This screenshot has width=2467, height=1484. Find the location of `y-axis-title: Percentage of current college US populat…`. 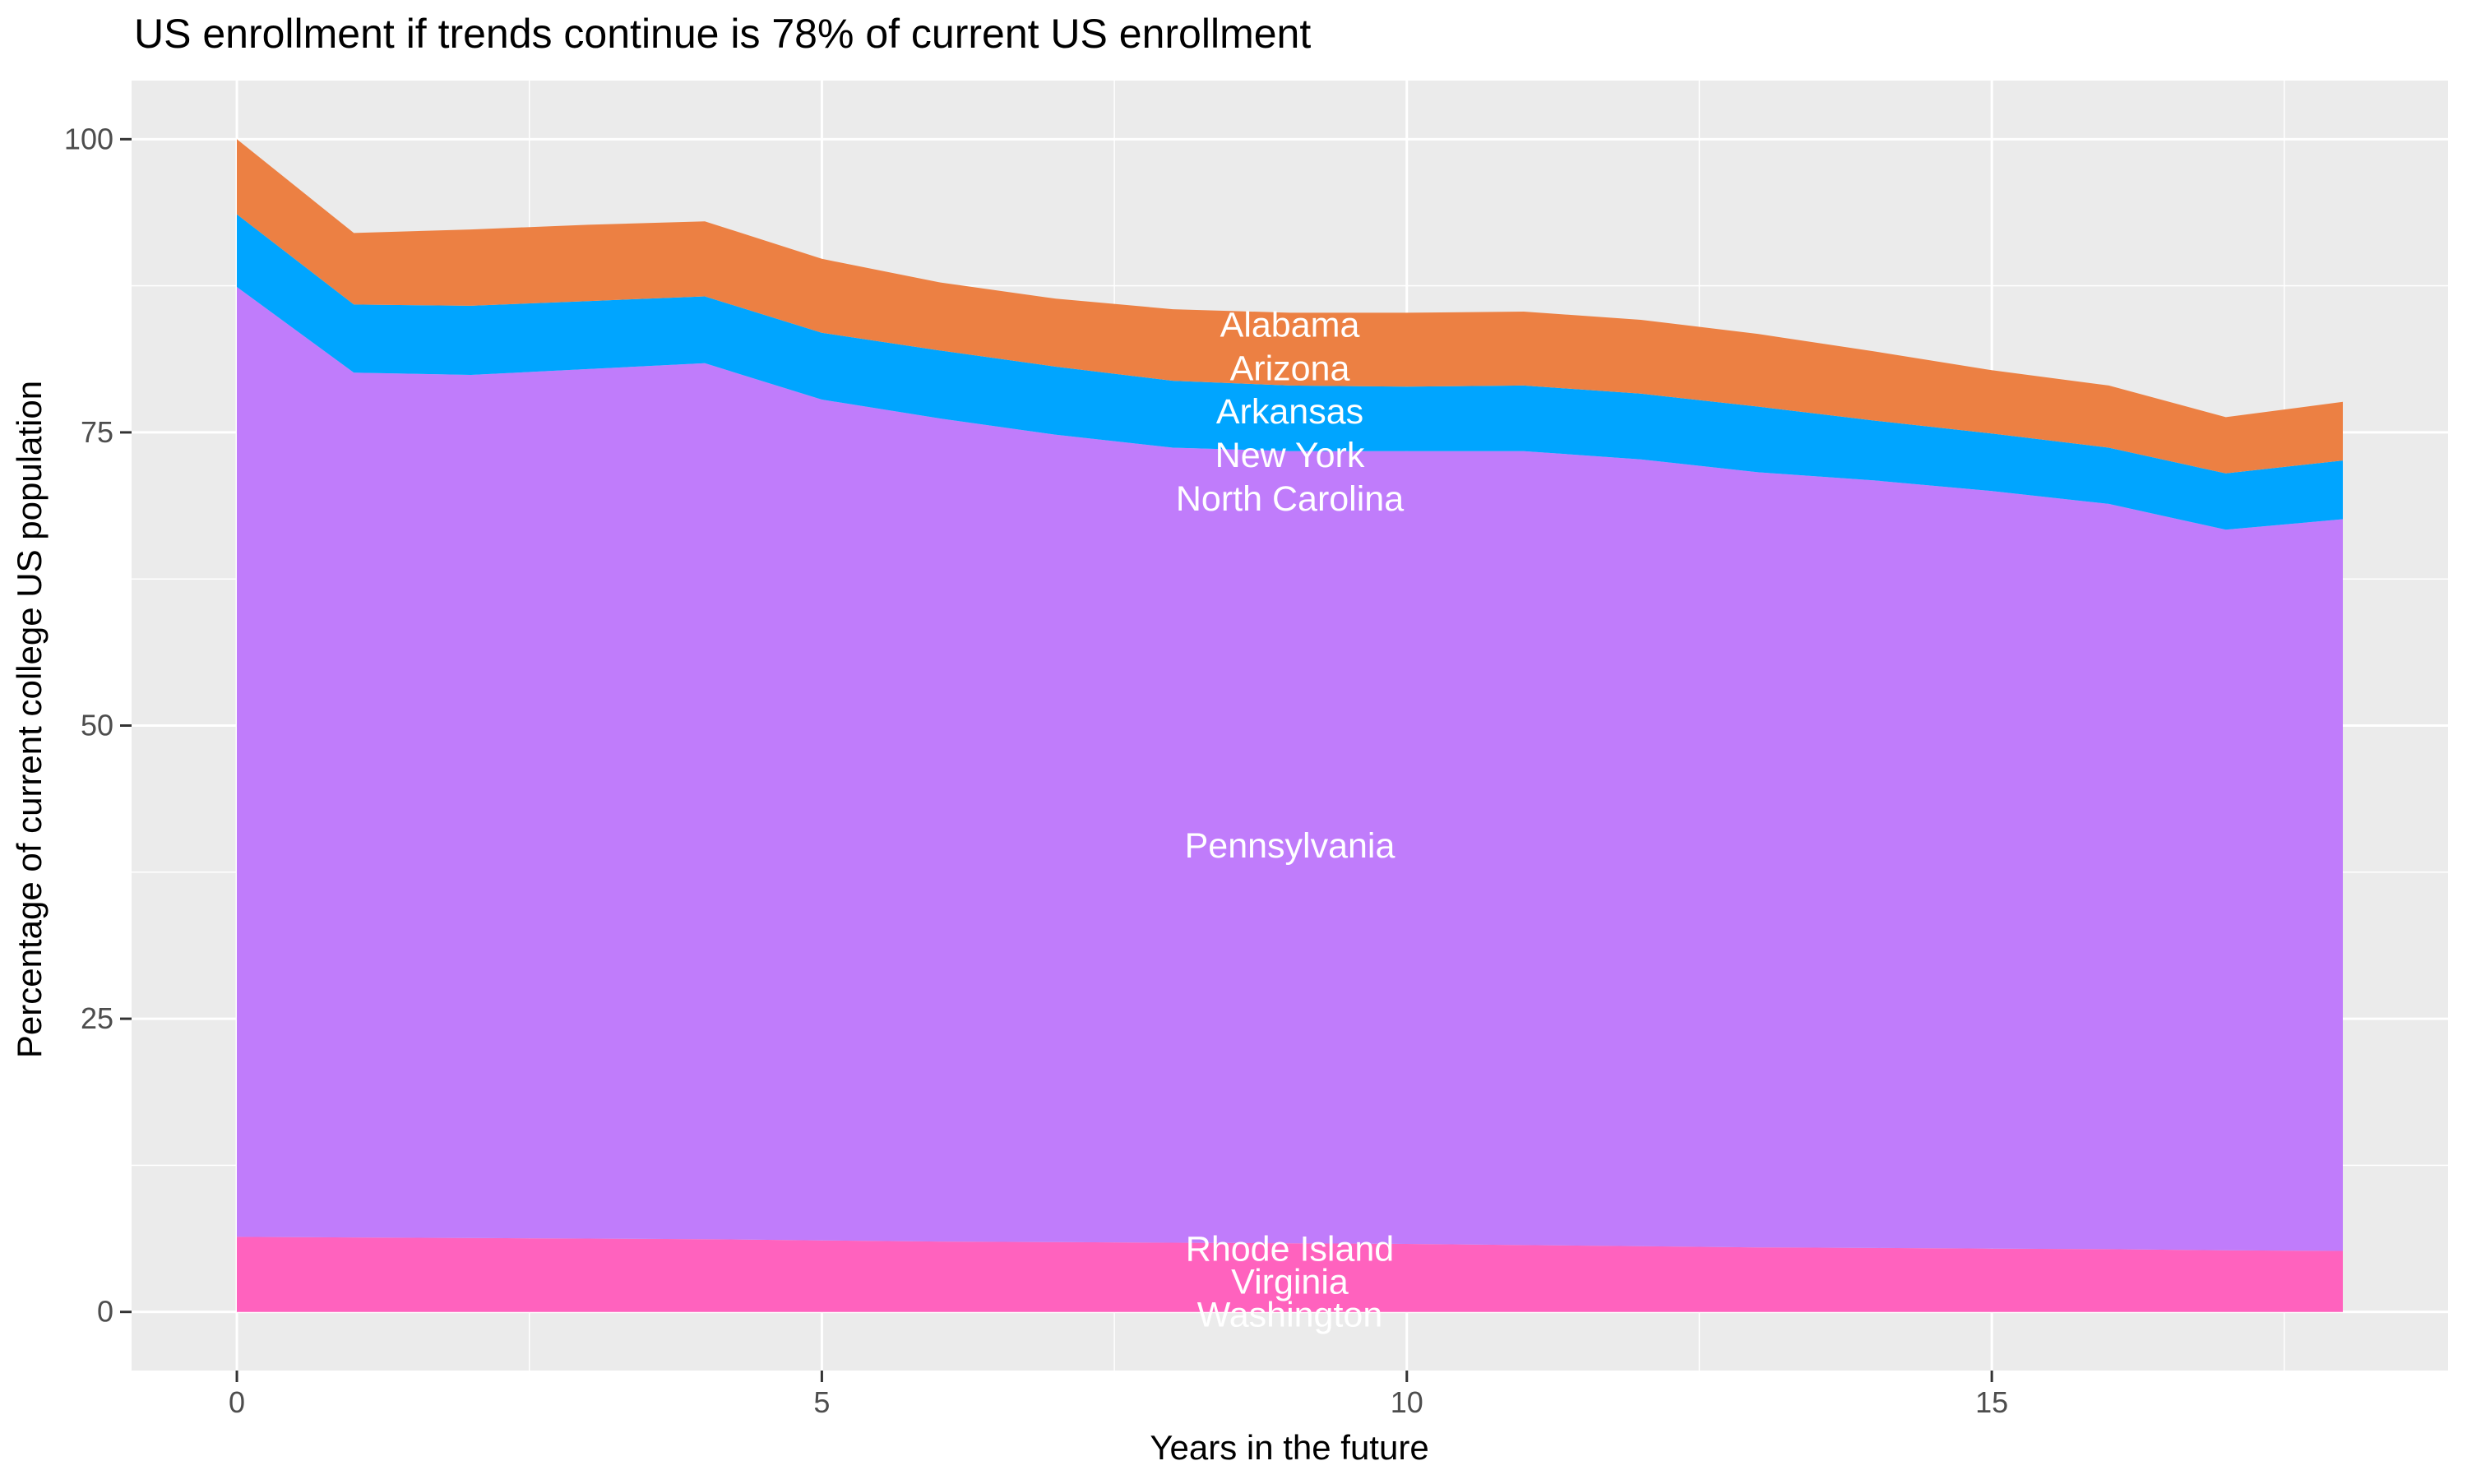

y-axis-title: Percentage of current college US populat… is located at coordinates (30, 719).